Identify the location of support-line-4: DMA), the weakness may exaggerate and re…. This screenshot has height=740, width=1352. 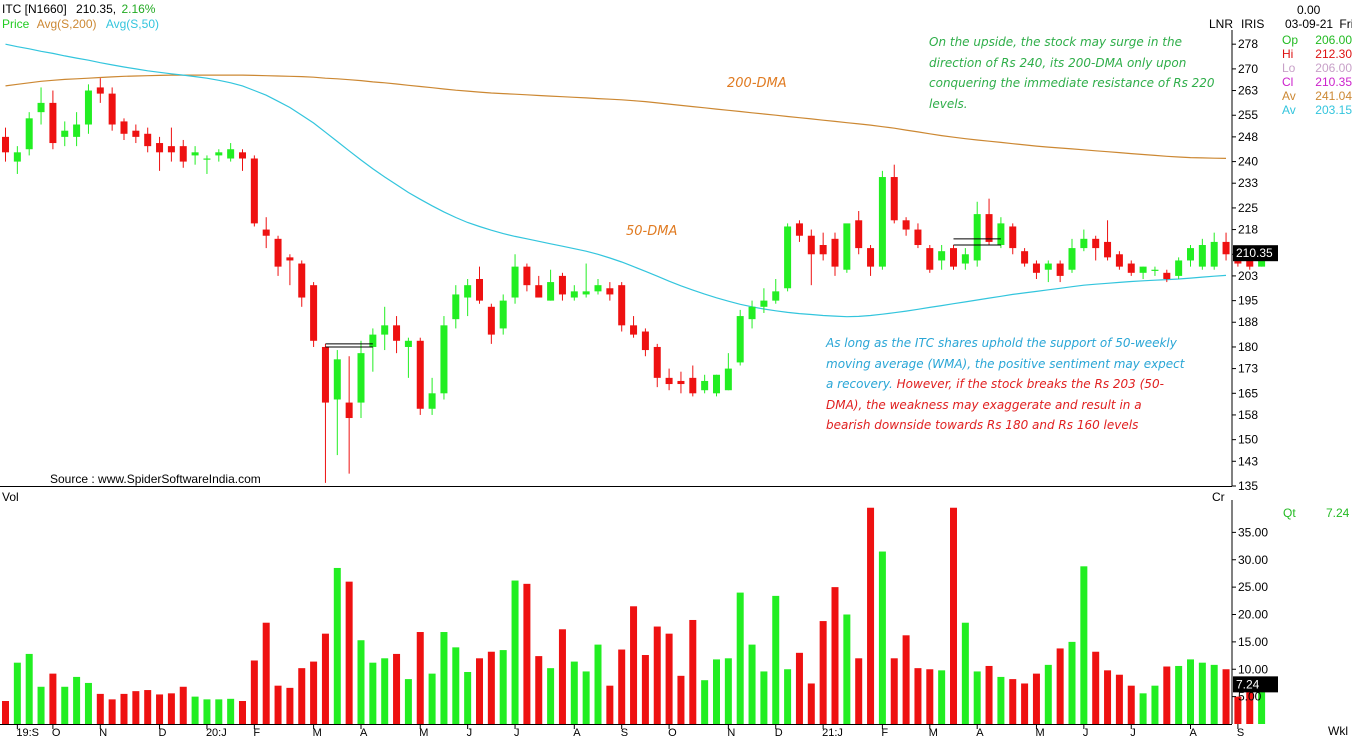
(984, 404).